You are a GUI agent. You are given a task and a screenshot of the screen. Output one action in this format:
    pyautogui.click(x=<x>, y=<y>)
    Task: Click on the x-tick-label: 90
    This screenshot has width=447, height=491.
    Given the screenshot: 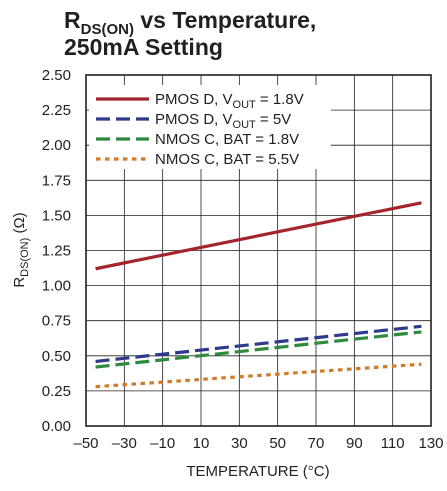 What is the action you would take?
    pyautogui.click(x=354, y=443)
    